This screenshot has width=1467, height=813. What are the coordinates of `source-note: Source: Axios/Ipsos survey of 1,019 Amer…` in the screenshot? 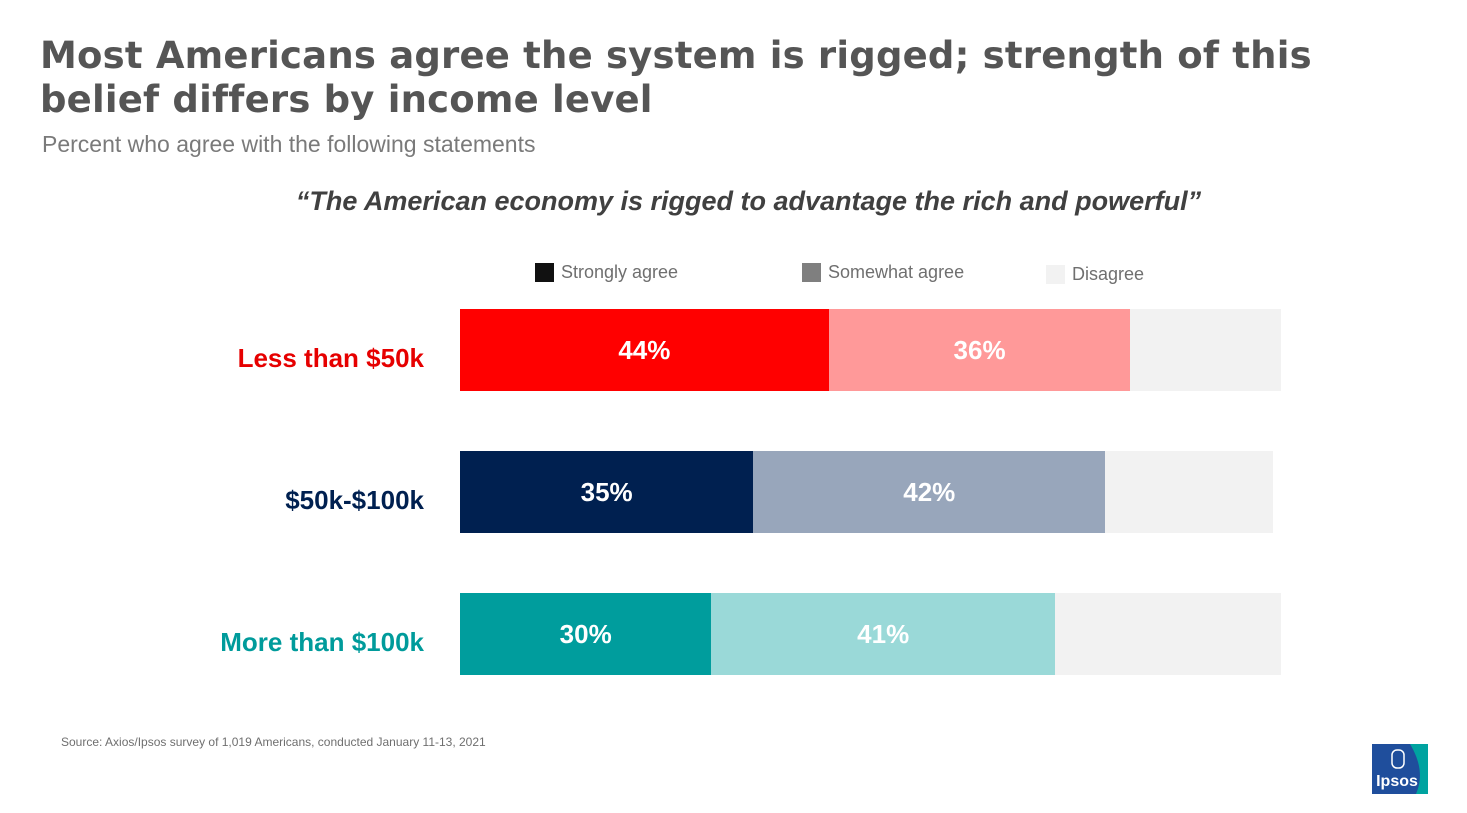 It's located at (273, 742).